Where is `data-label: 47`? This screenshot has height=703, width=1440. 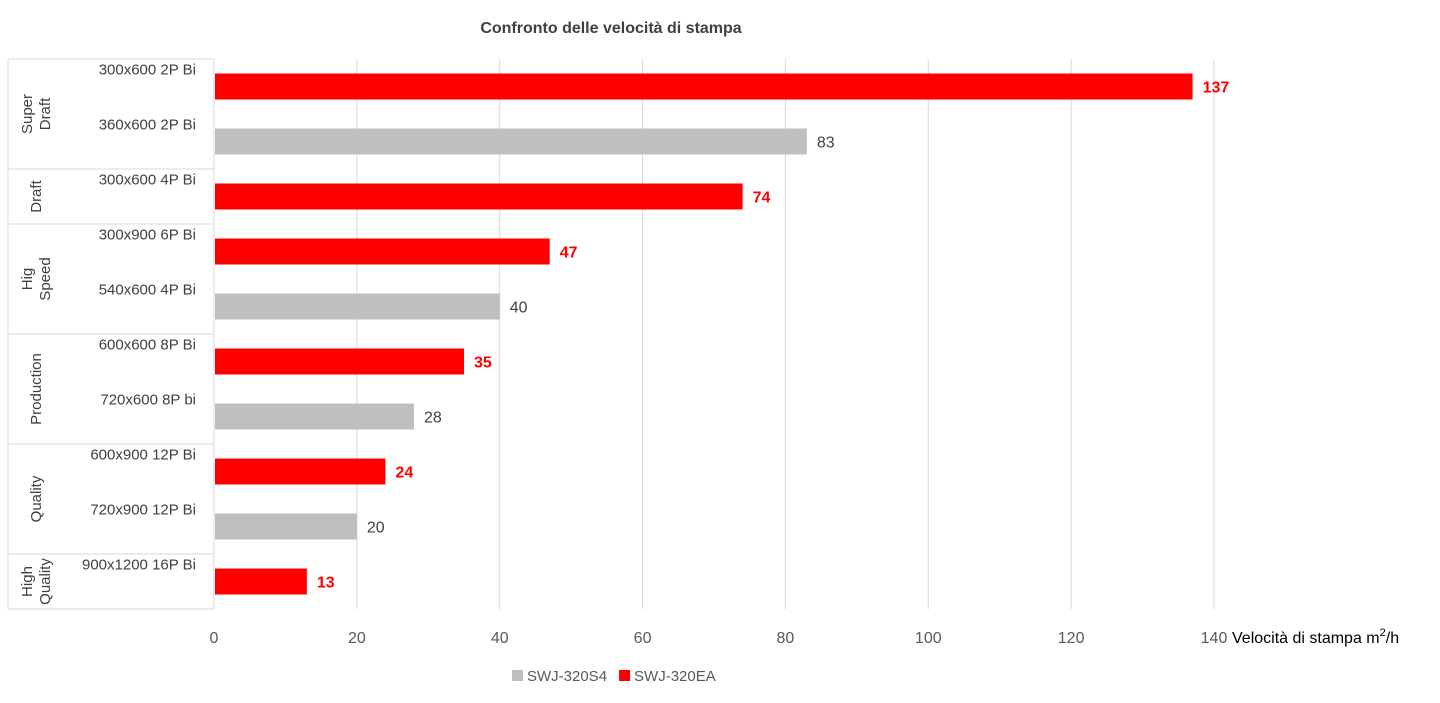 data-label: 47 is located at coordinates (569, 253).